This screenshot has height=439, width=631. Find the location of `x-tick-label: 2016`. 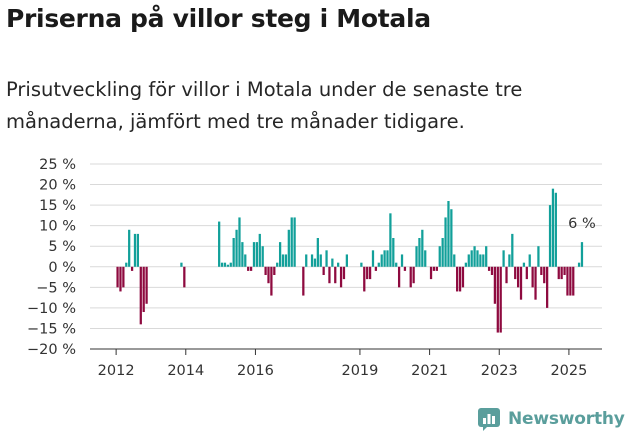

x-tick-label: 2016 is located at coordinates (255, 371).